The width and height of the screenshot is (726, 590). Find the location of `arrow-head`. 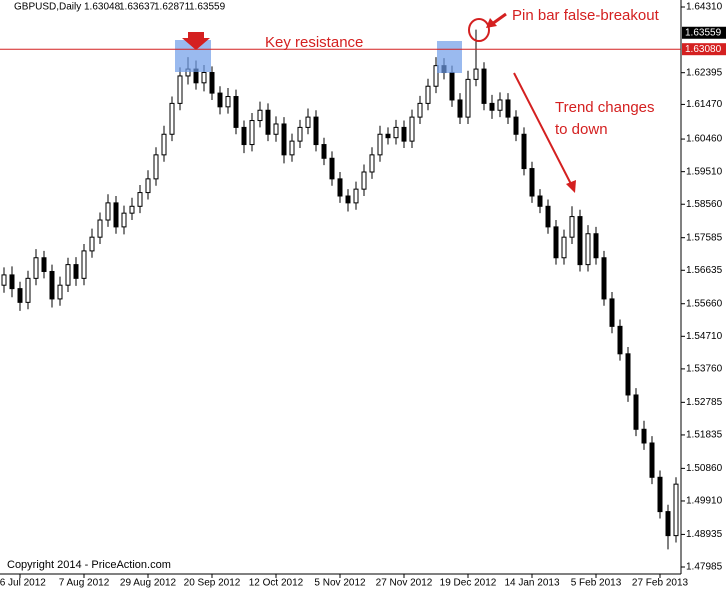

arrow-head is located at coordinates (491, 23).